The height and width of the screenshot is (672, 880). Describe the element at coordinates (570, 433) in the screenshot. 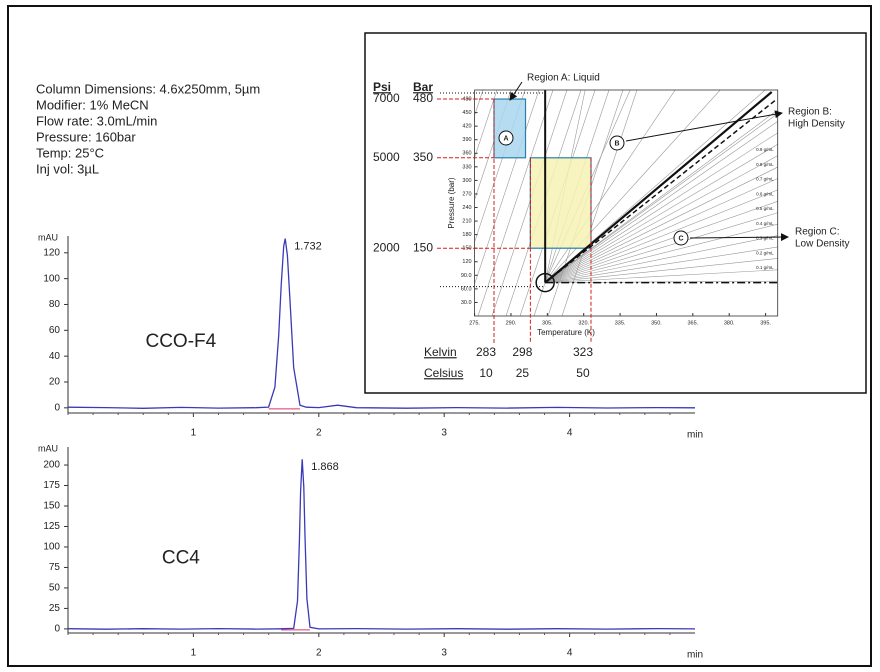

I see `x-tick-label: 4` at that location.